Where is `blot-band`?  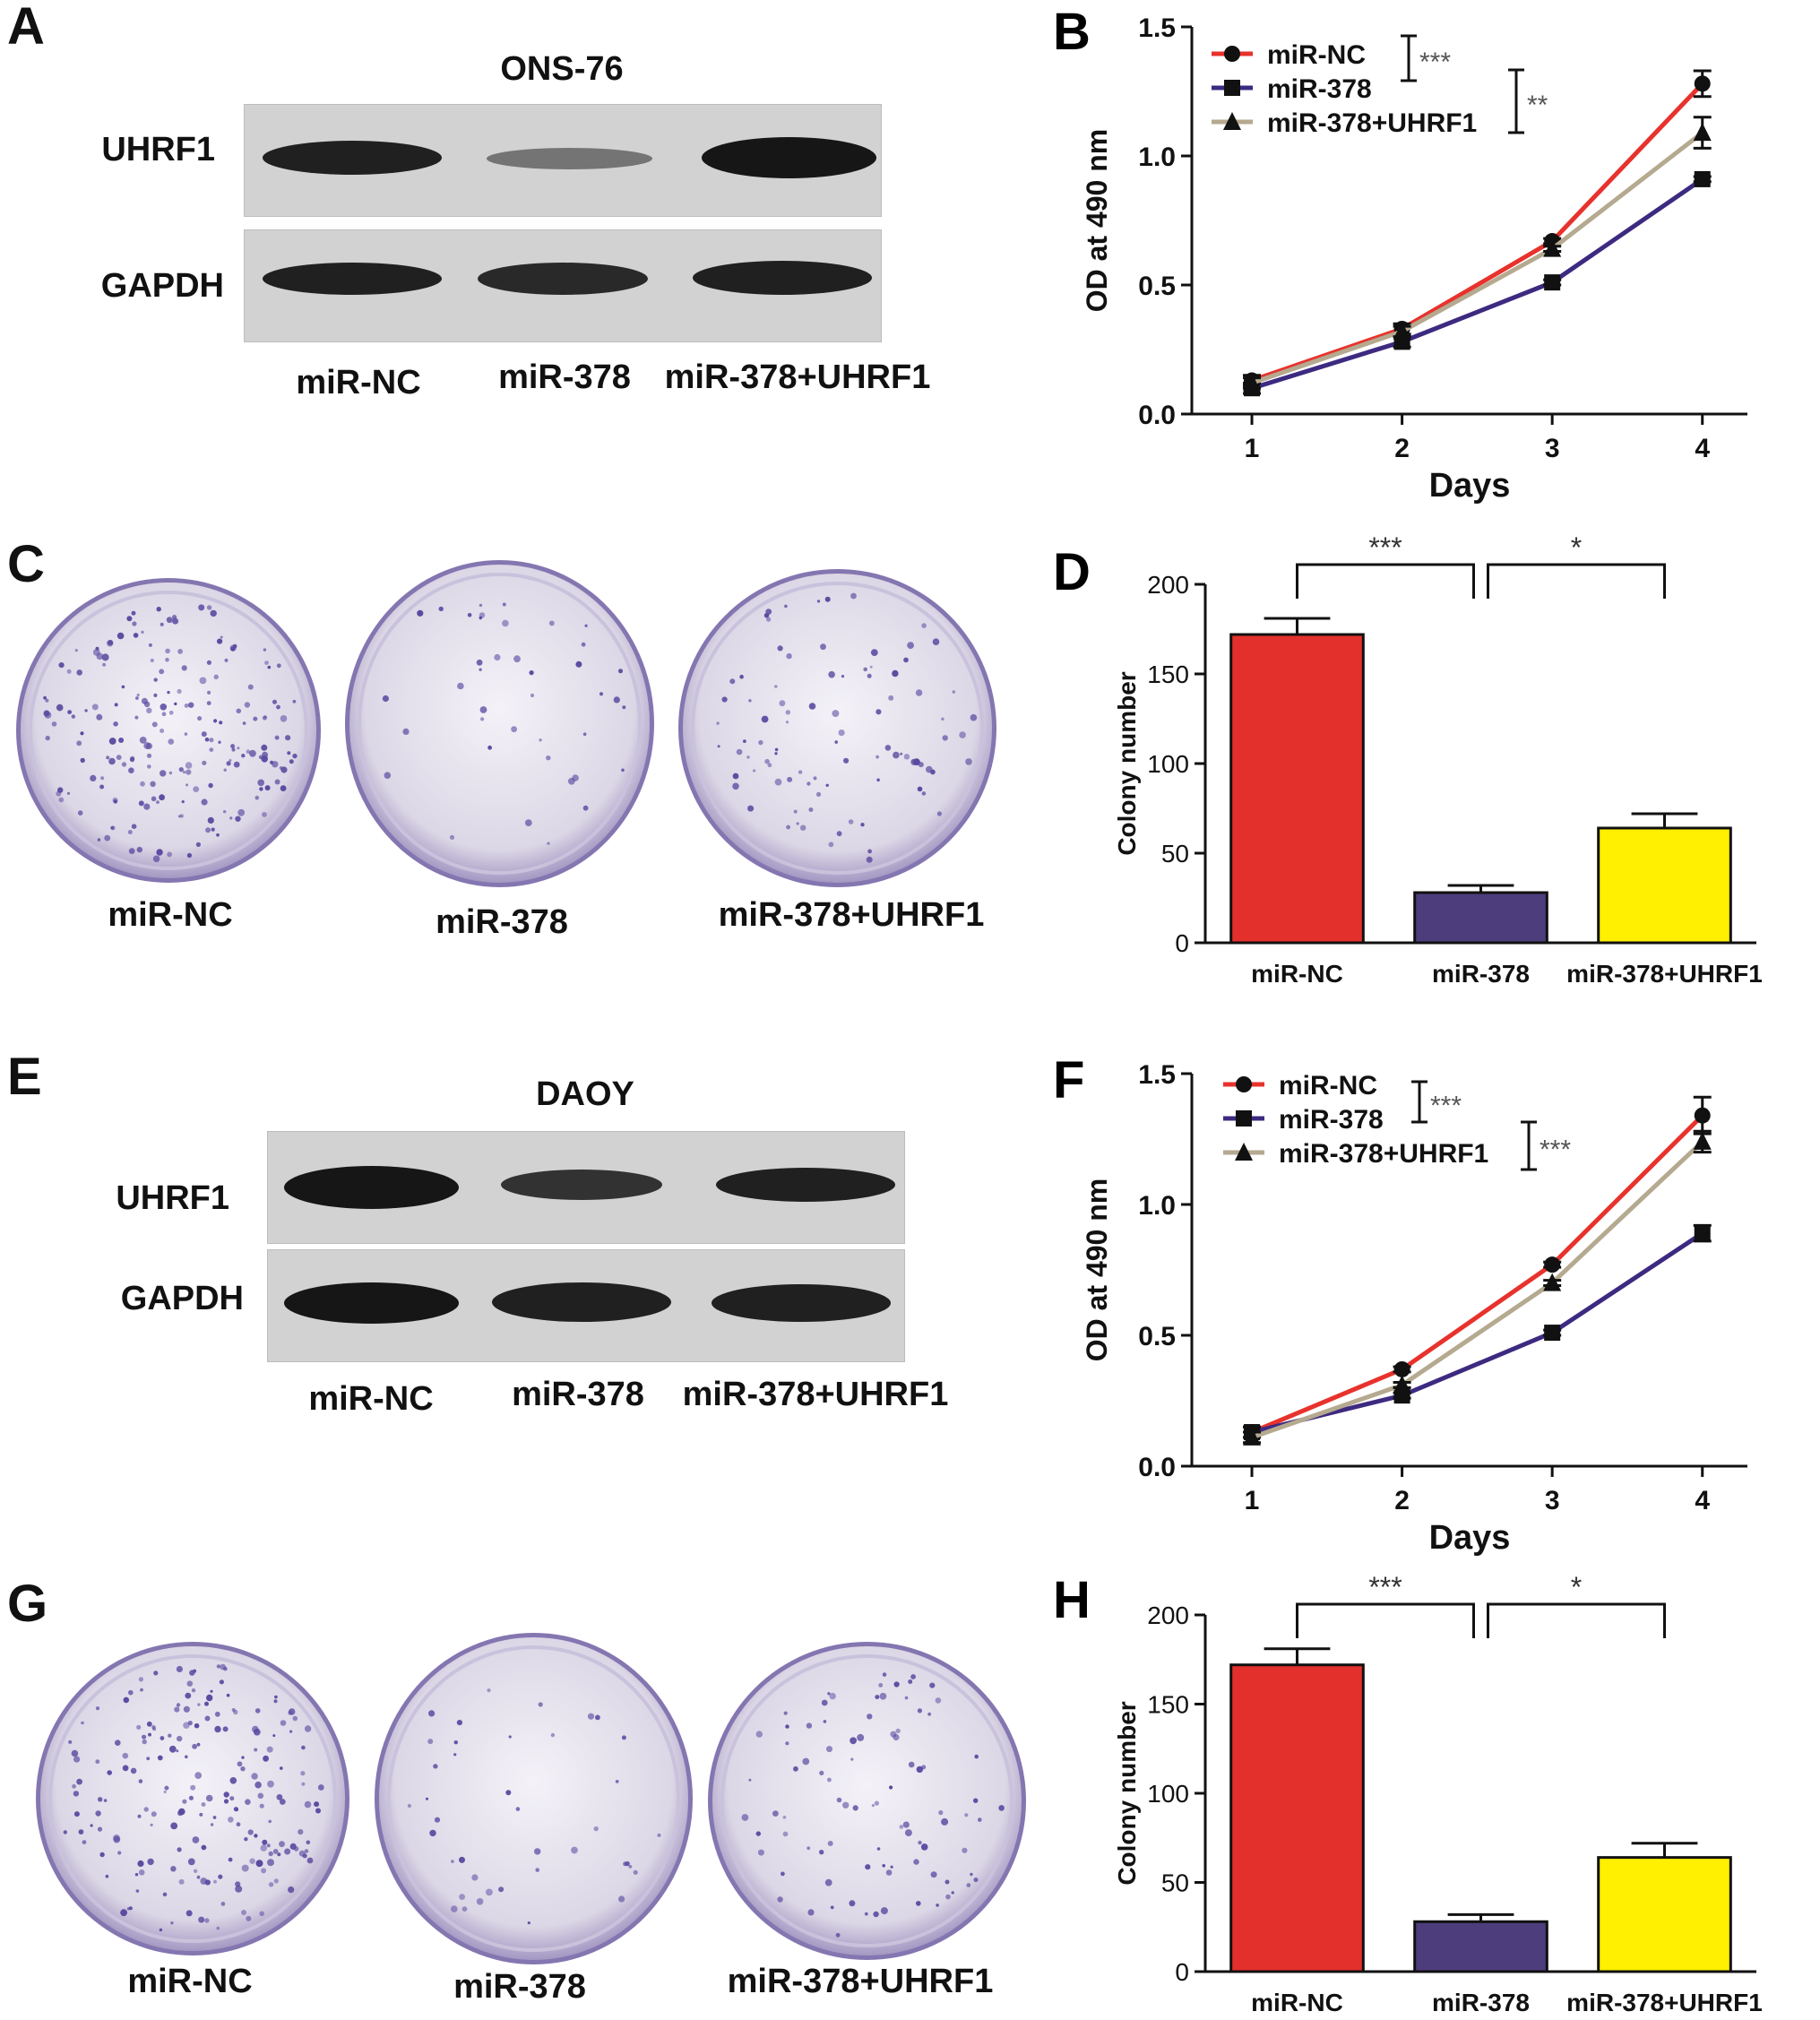
blot-band is located at coordinates (563, 279).